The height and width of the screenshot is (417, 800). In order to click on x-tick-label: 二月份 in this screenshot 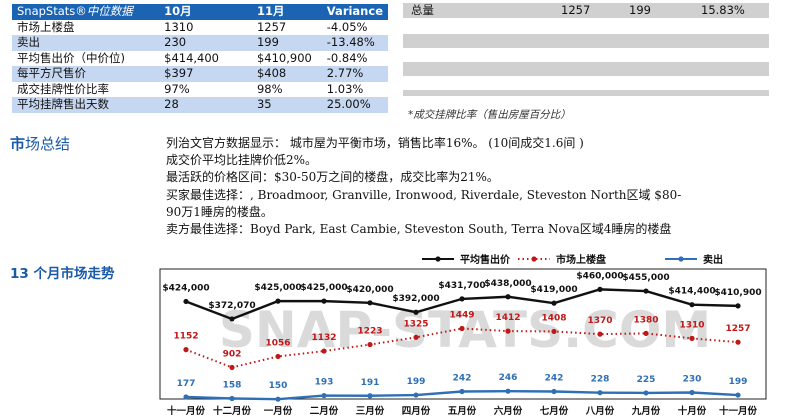, I will do `click(324, 411)`.